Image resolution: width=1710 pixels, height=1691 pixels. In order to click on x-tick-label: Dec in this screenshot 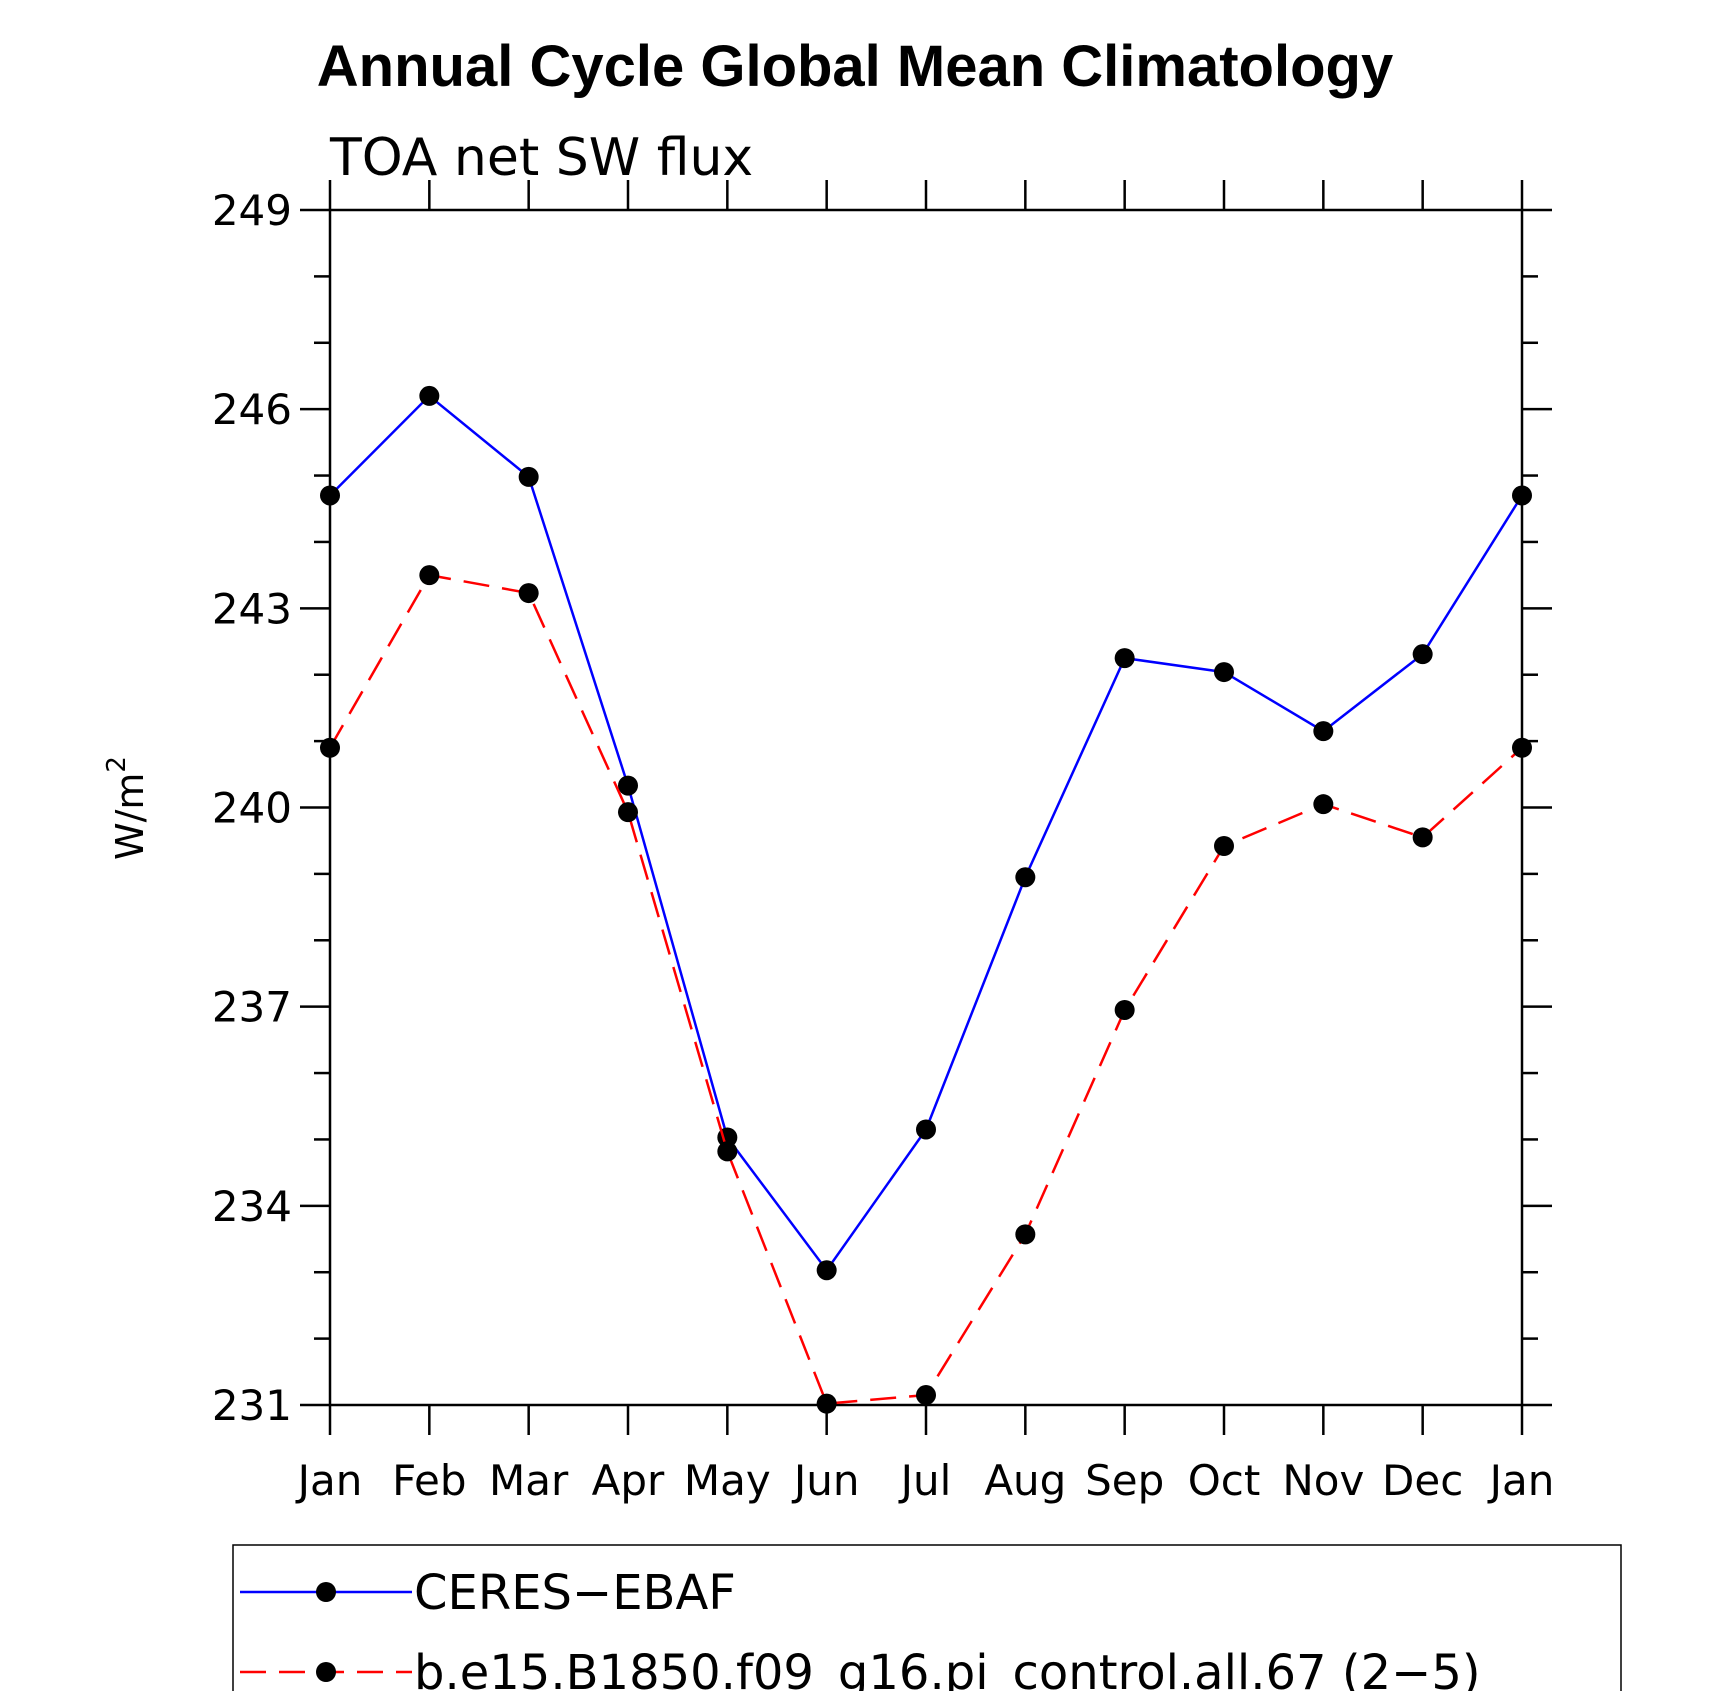, I will do `click(1422, 1480)`.